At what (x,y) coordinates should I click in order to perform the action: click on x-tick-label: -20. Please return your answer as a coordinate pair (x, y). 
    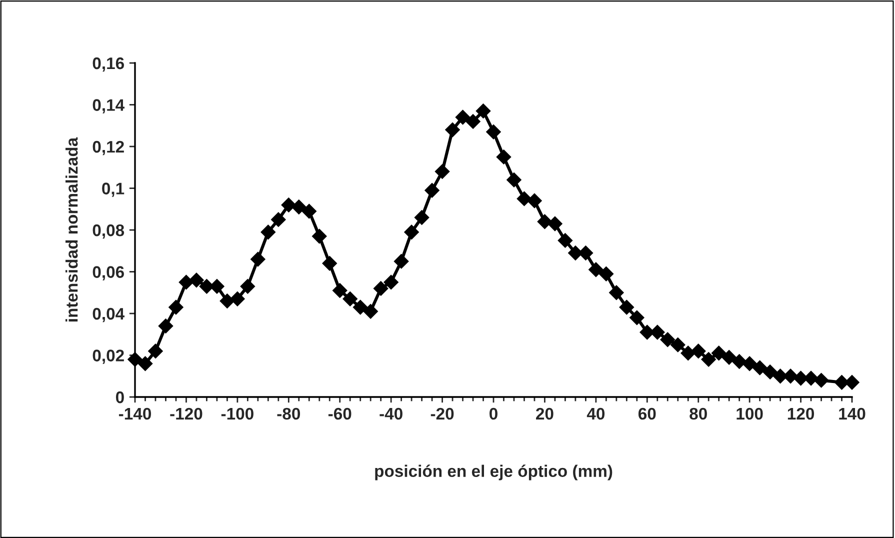
    Looking at the image, I should click on (442, 414).